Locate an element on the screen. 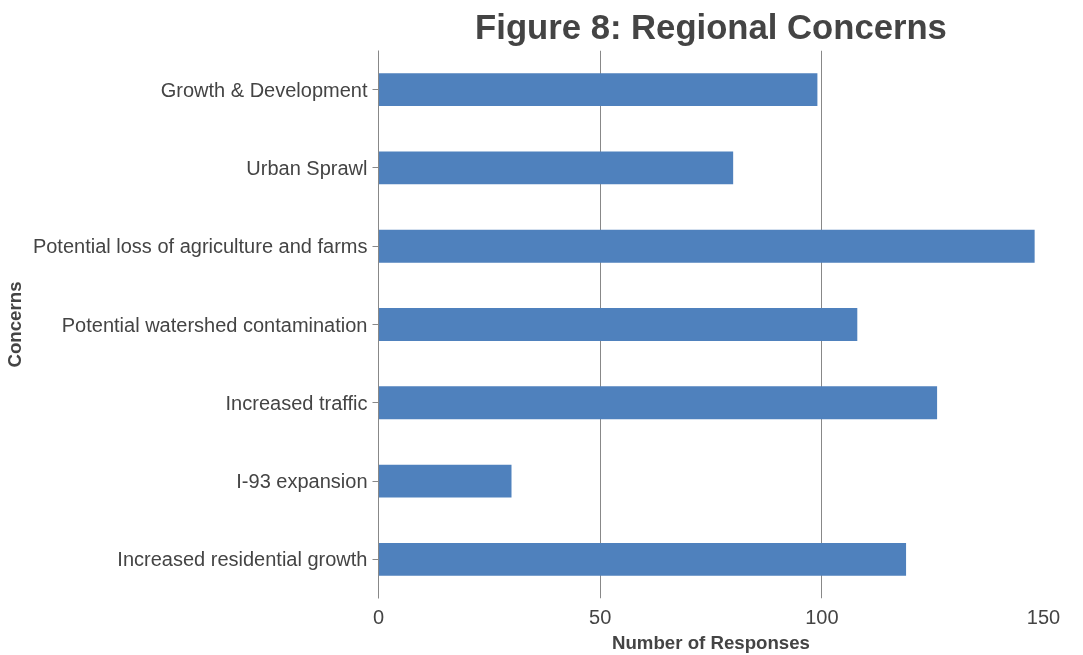 The height and width of the screenshot is (655, 1083). x-tick-label: 50 is located at coordinates (600, 616).